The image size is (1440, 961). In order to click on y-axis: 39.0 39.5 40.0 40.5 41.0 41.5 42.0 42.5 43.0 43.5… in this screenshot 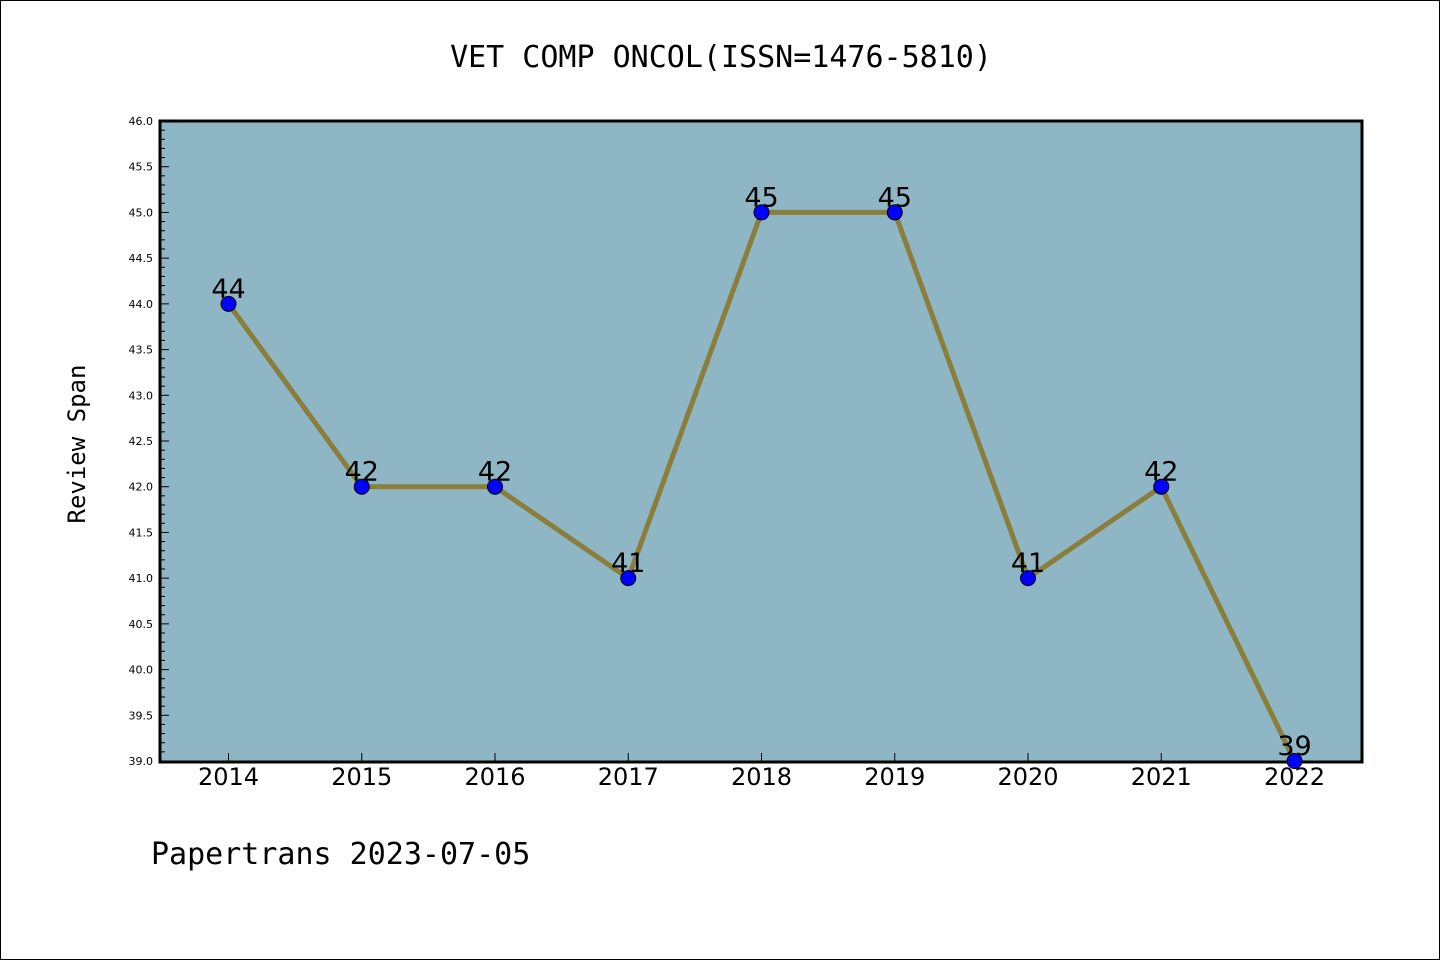, I will do `click(149, 441)`.